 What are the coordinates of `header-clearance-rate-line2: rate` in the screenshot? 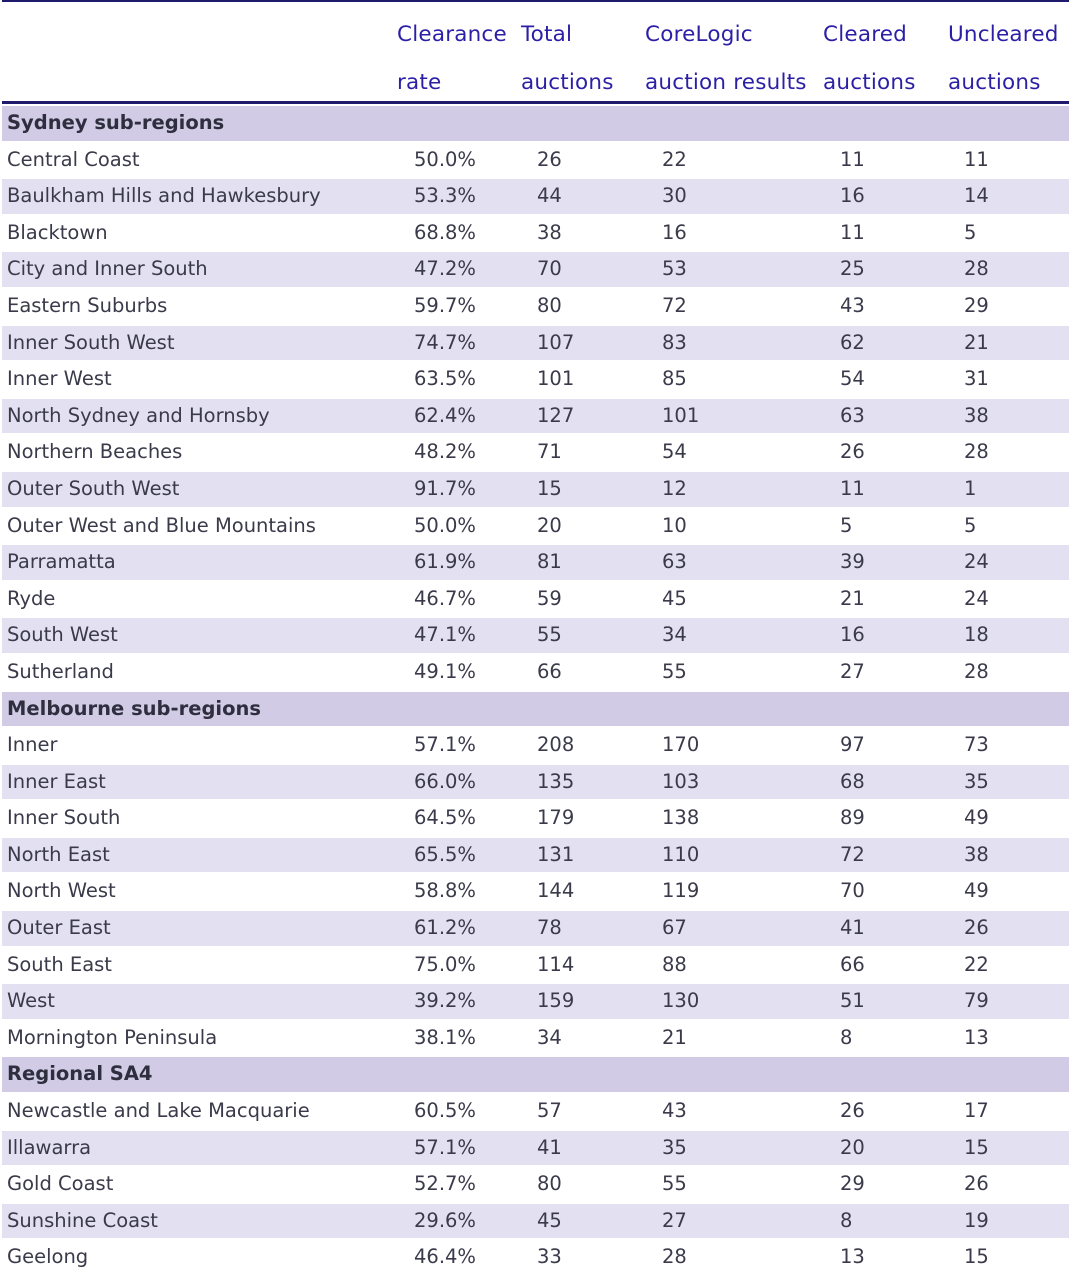 It's located at (419, 82).